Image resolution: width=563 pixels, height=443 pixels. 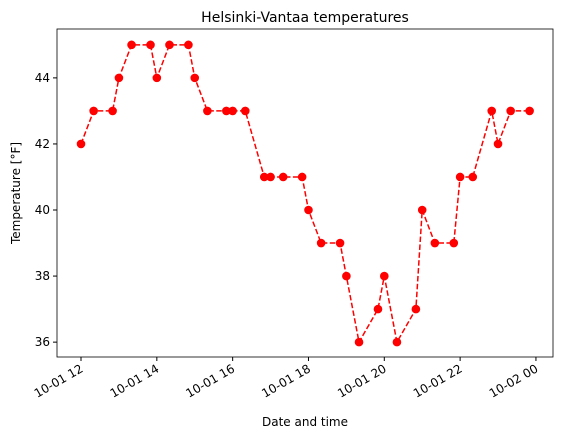 What do you see at coordinates (42, 78) in the screenshot?
I see `y-tick-label: 44` at bounding box center [42, 78].